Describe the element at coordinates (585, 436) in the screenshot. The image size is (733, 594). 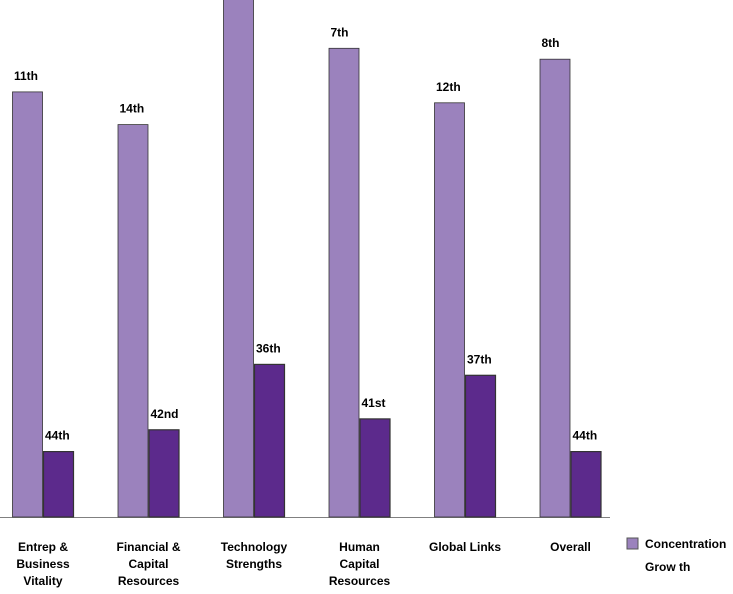
I see `data-label-grow-th-5: 44th` at that location.